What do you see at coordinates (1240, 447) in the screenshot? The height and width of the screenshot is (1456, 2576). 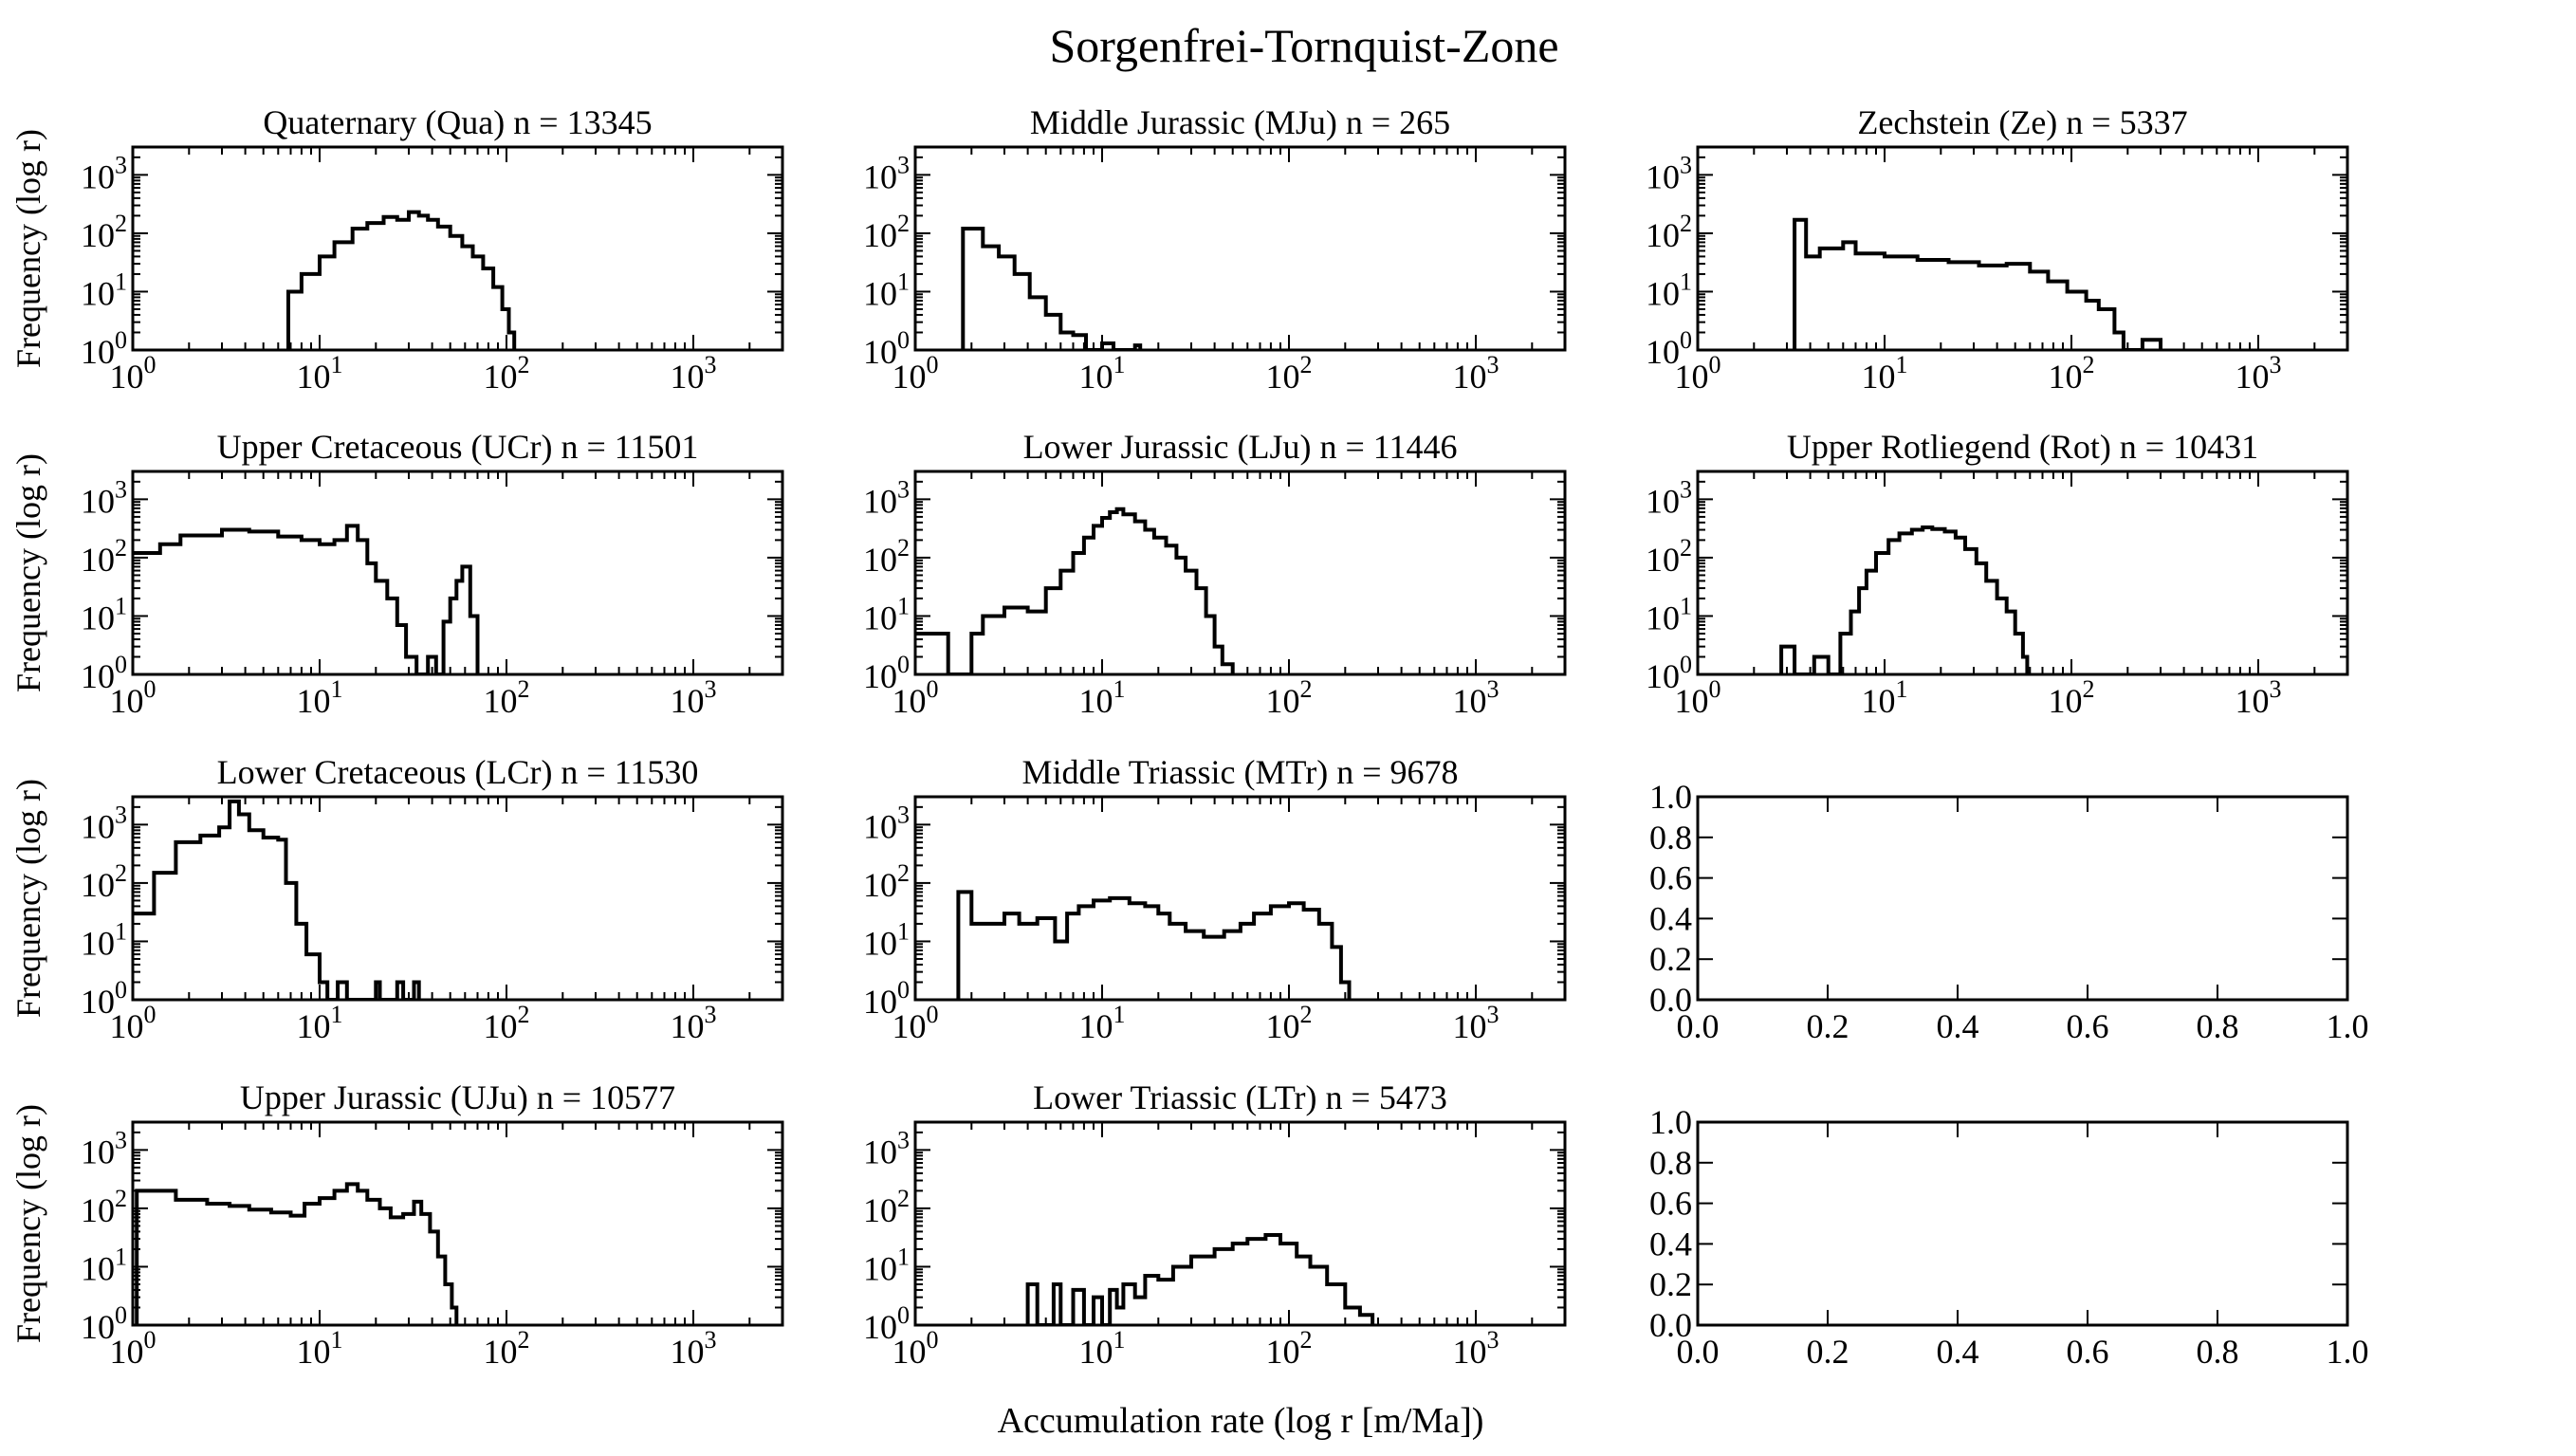 I see `panel-title: Lower Jurassic (LJu) n = 11446` at bounding box center [1240, 447].